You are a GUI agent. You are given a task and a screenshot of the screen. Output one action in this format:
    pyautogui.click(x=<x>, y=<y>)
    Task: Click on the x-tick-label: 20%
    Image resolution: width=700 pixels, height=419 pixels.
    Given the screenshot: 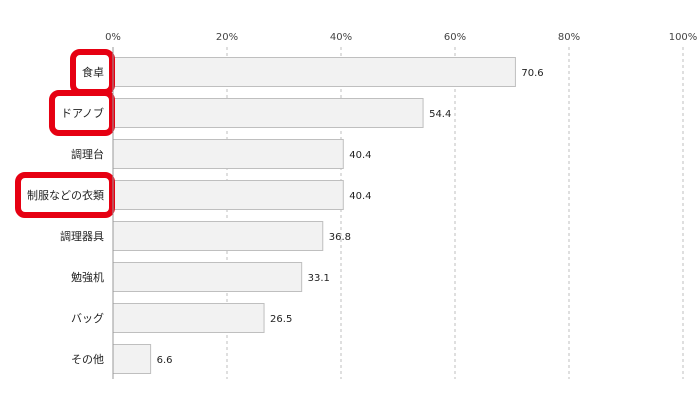 What is the action you would take?
    pyautogui.click(x=227, y=37)
    